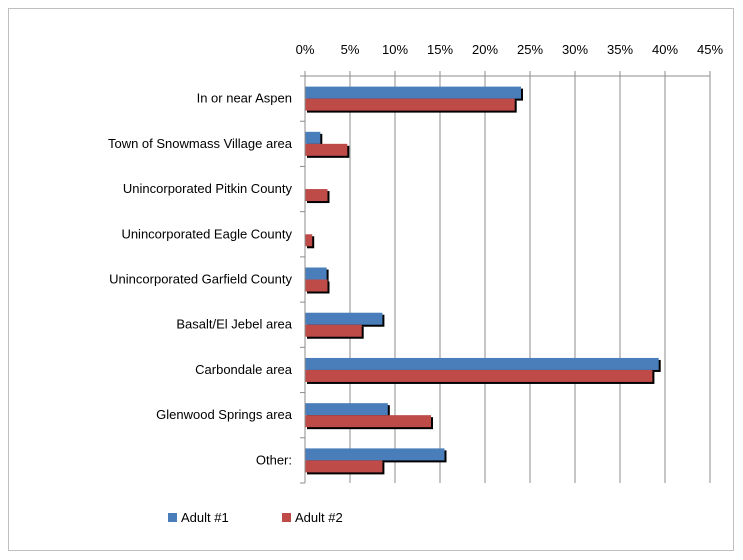  I want to click on x-tick-label: 30%, so click(575, 49).